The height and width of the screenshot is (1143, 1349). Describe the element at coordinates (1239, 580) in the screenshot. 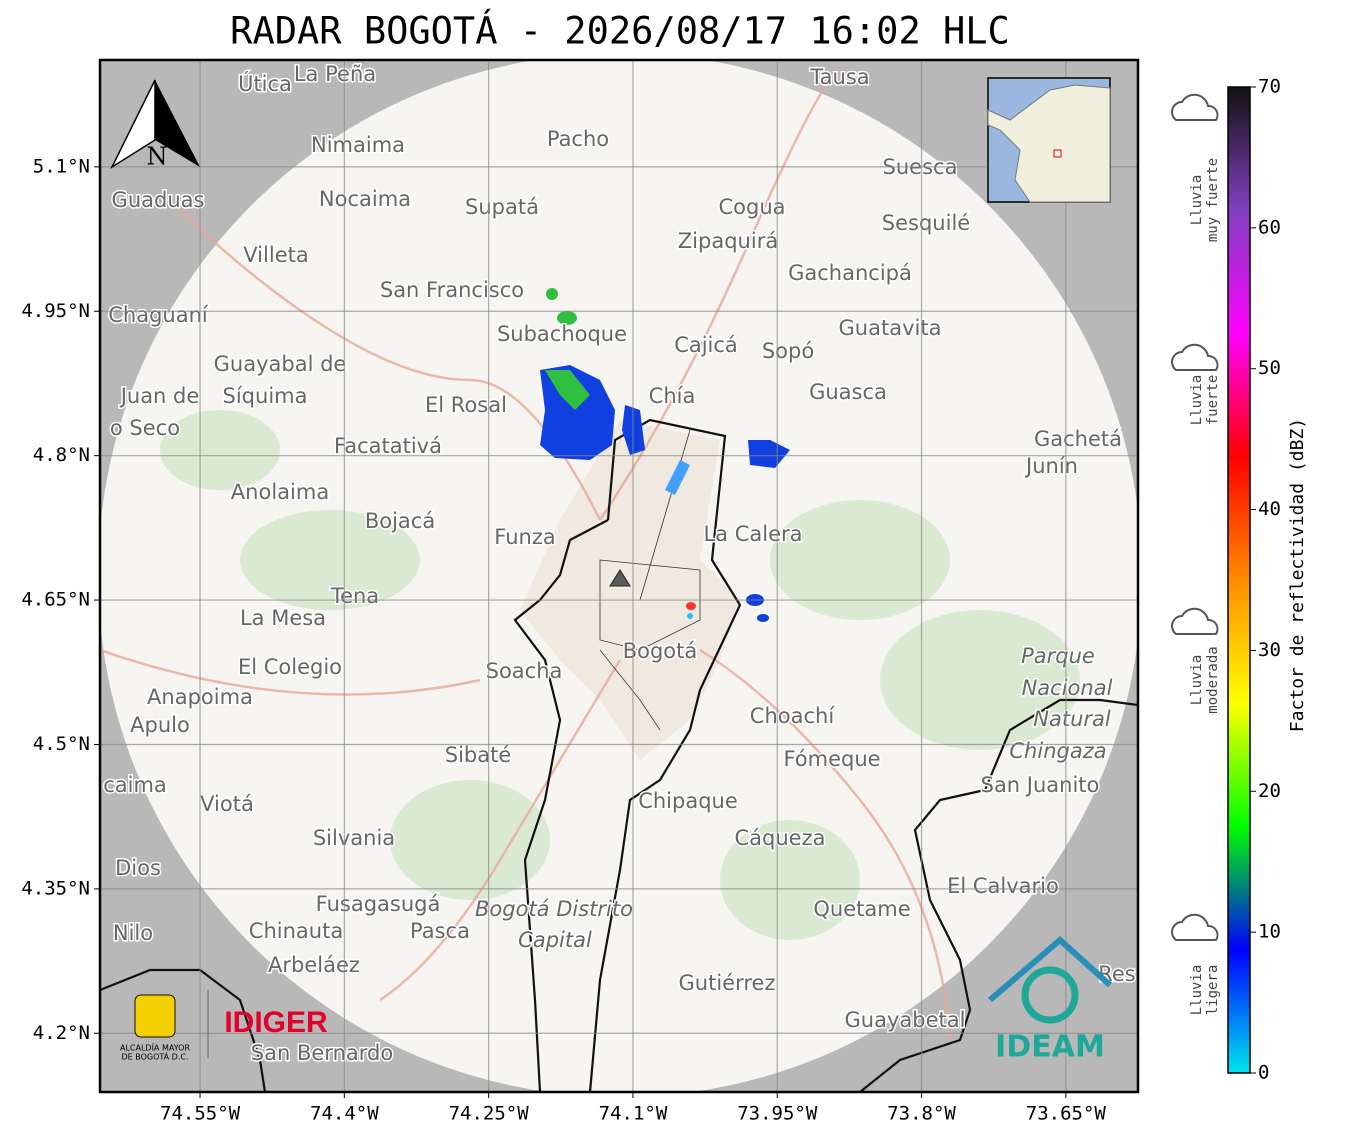

I see `colorbar` at that location.